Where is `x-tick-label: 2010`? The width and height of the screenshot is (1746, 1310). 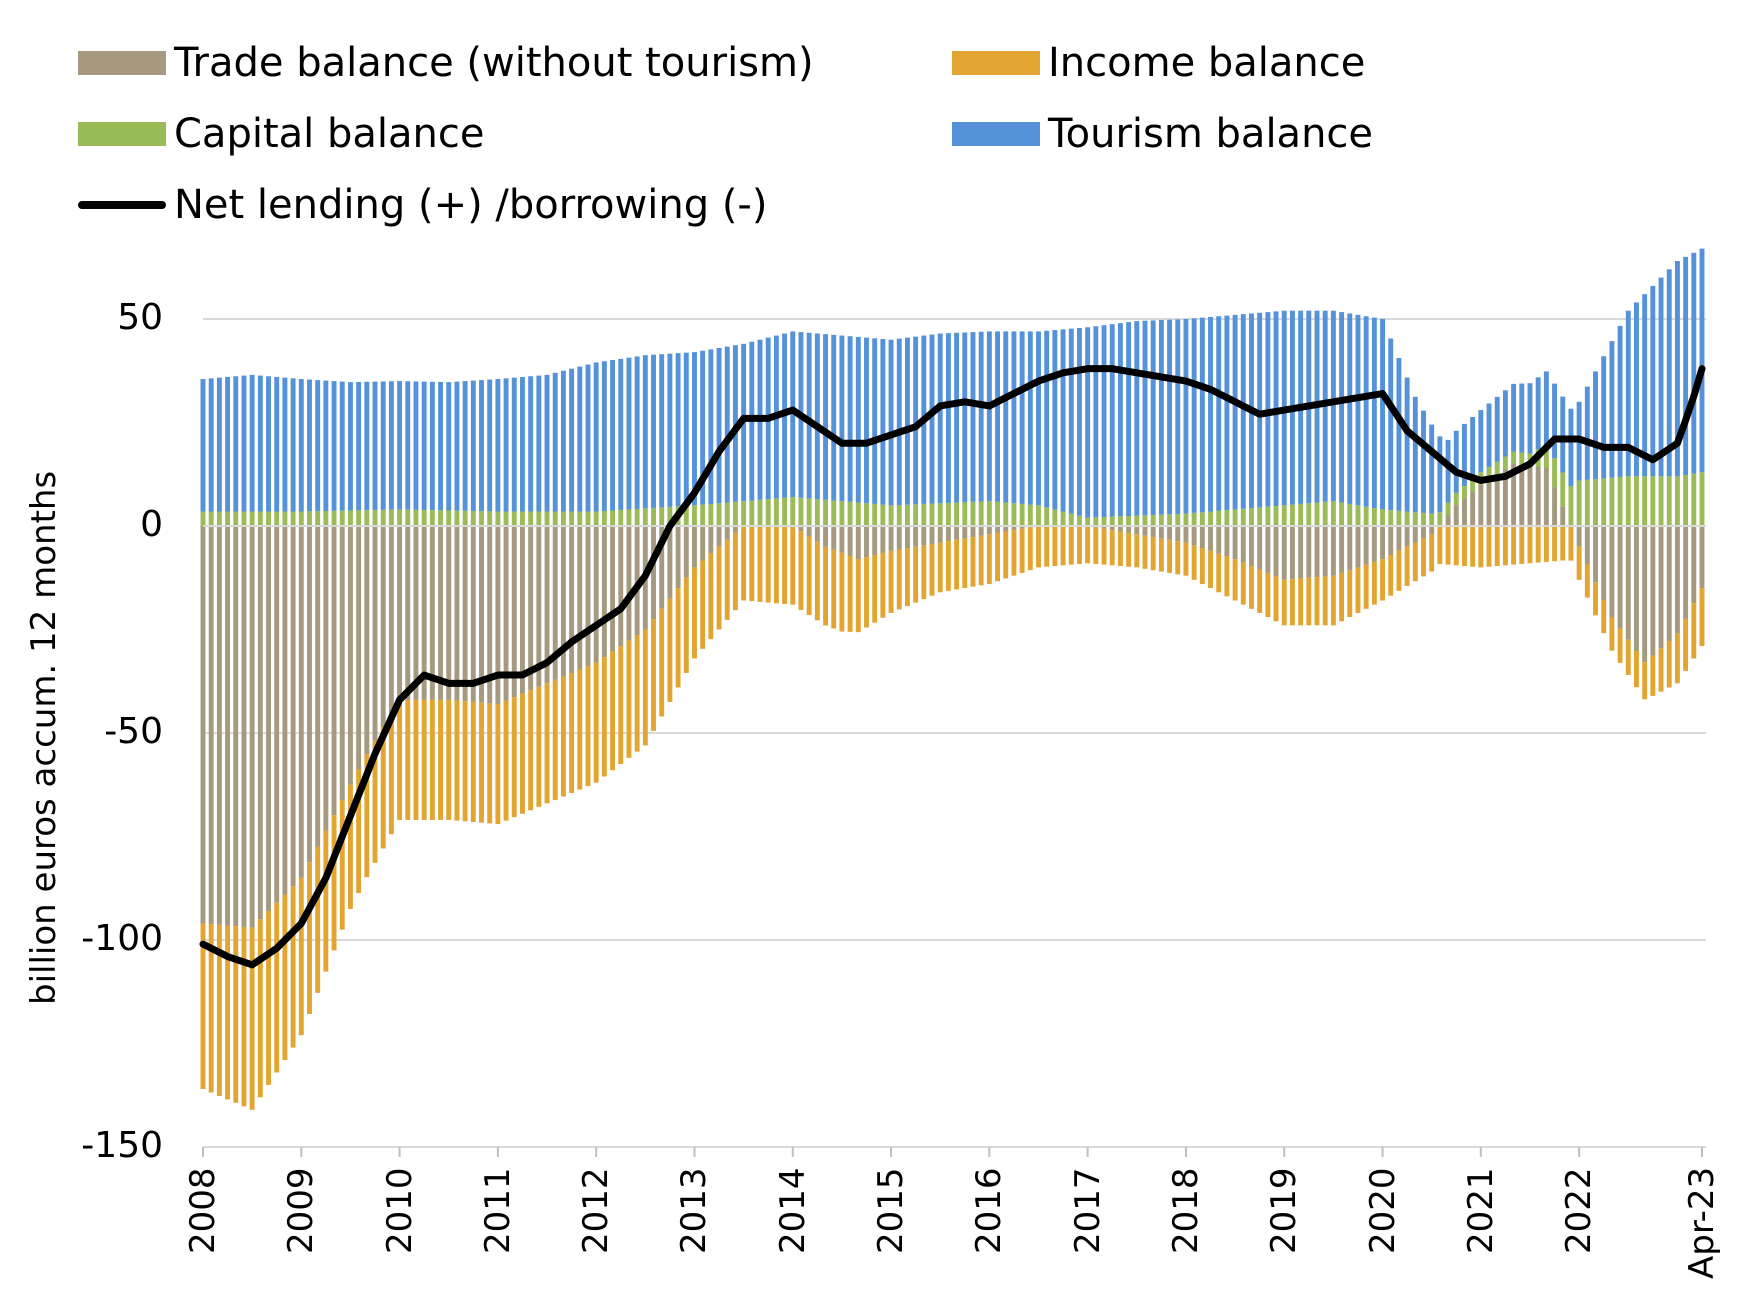 x-tick-label: 2010 is located at coordinates (399, 1210).